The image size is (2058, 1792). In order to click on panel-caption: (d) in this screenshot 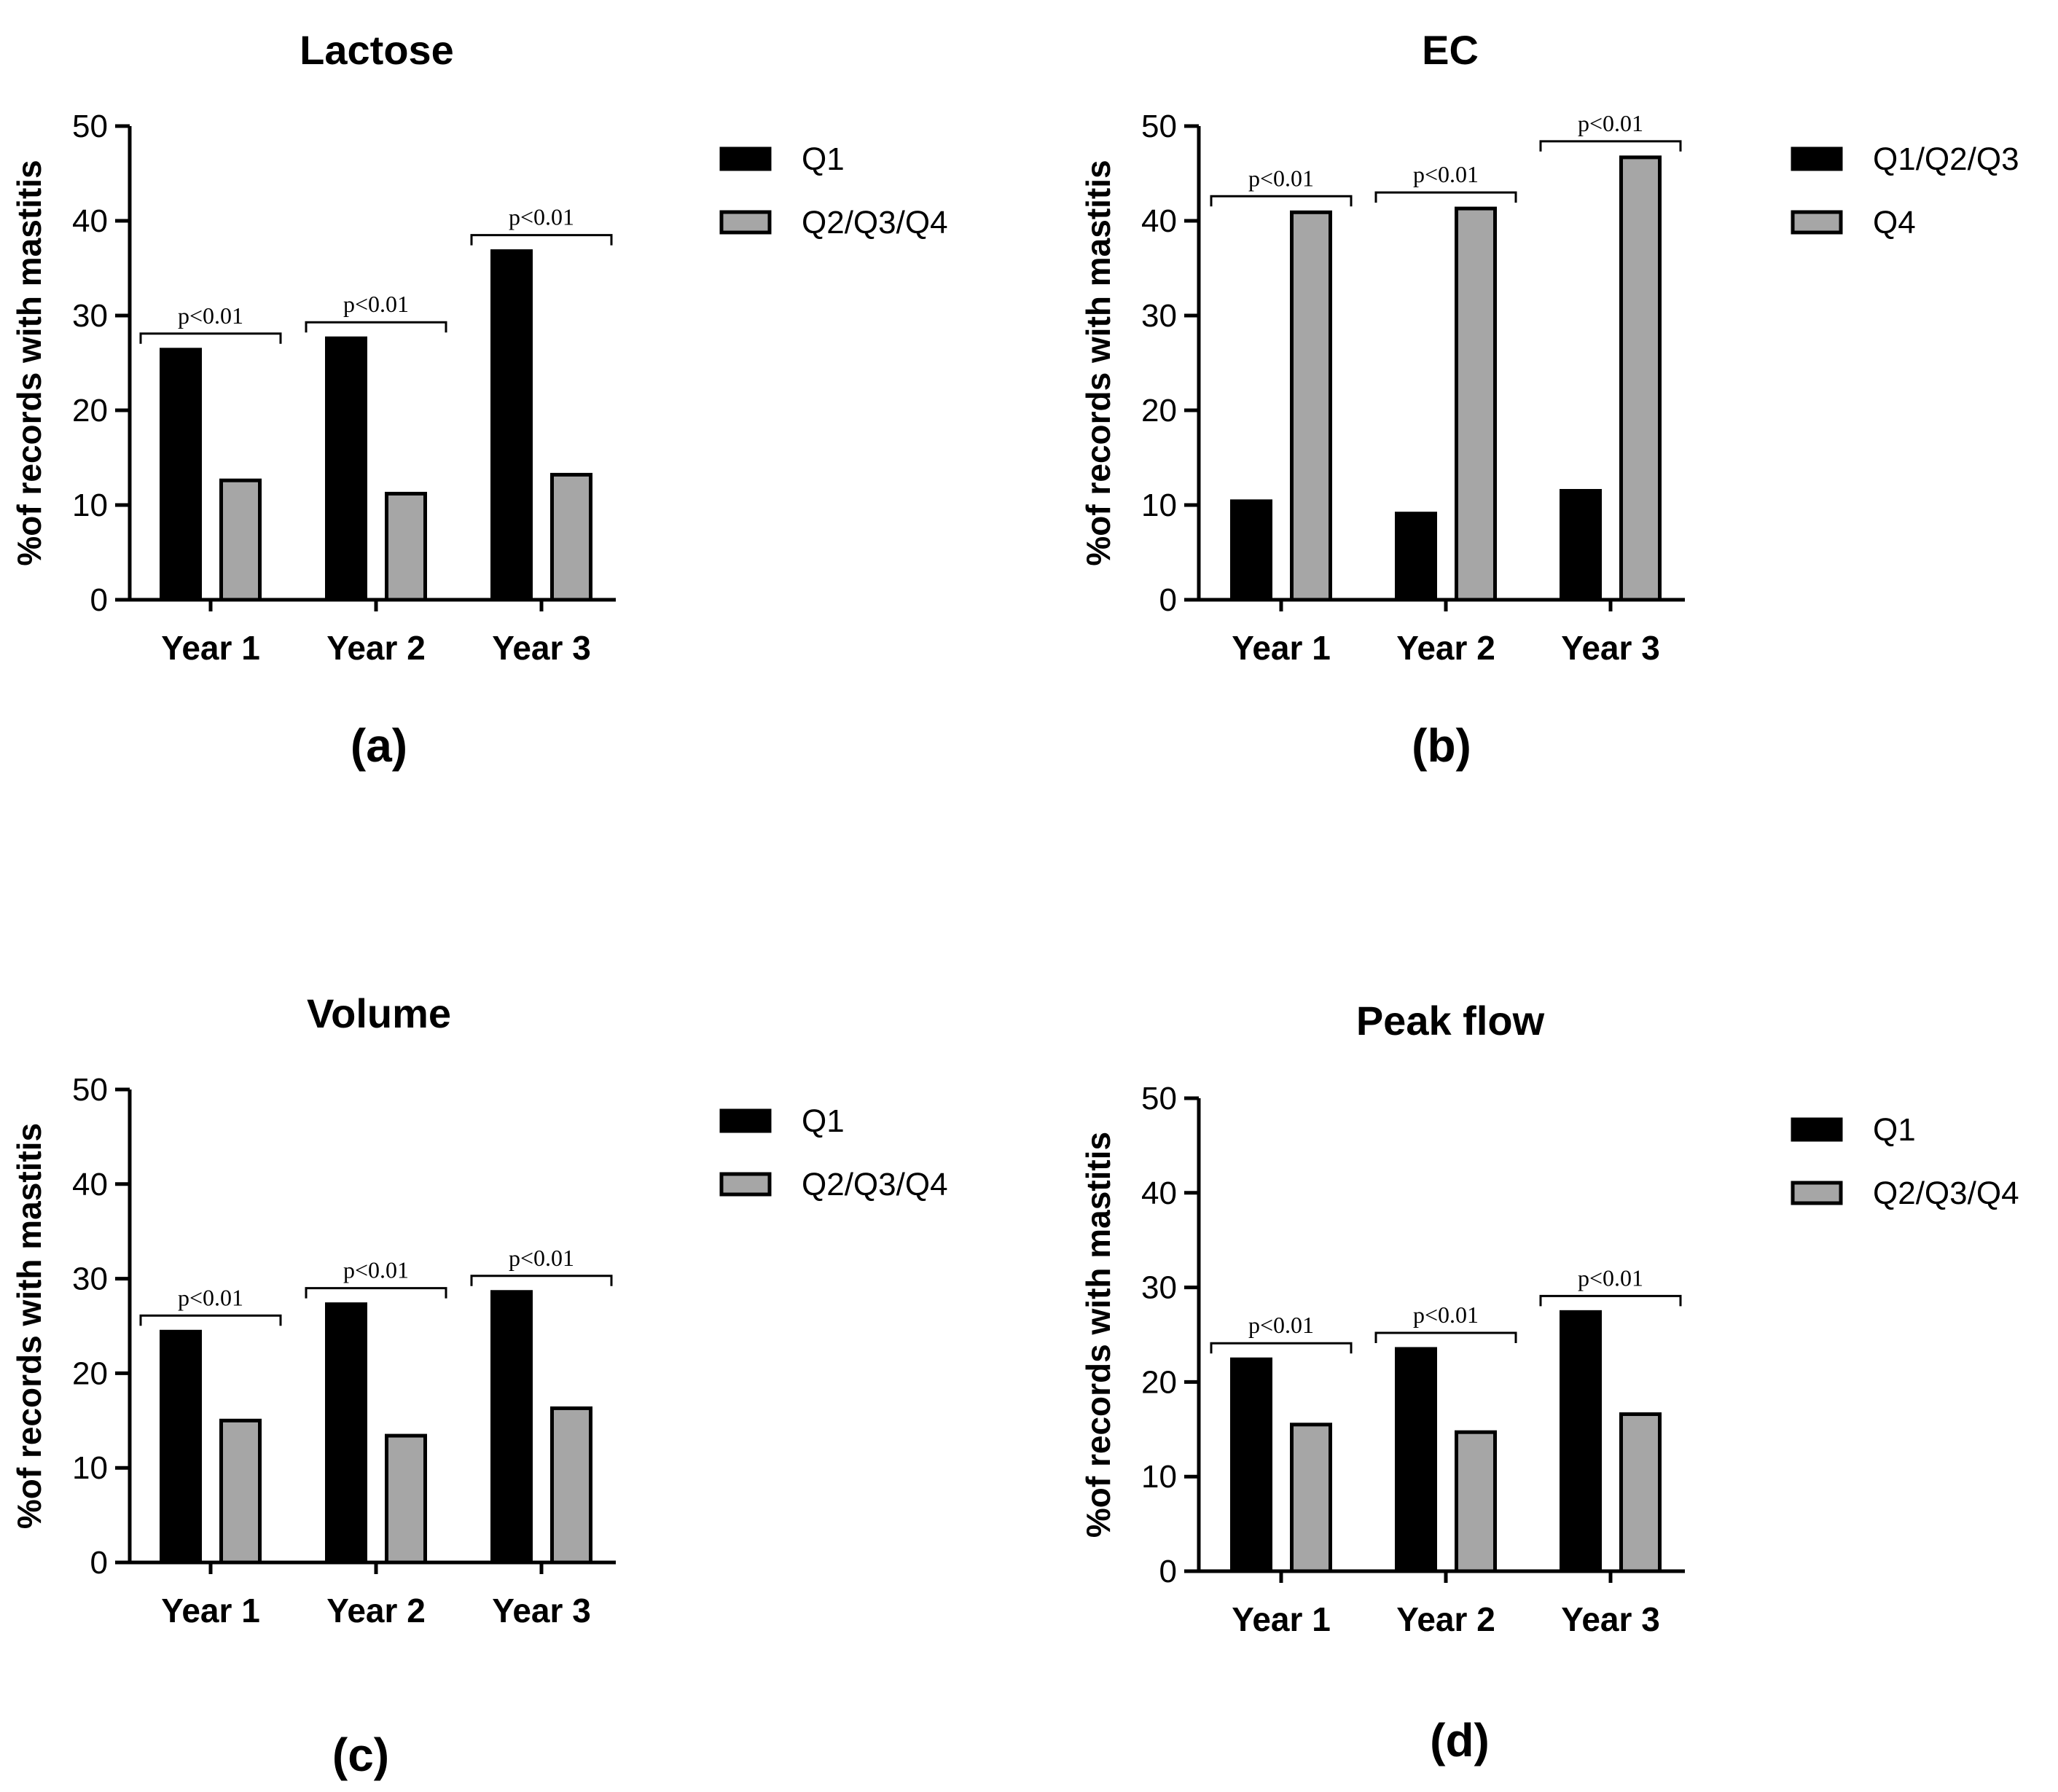, I will do `click(1460, 1740)`.